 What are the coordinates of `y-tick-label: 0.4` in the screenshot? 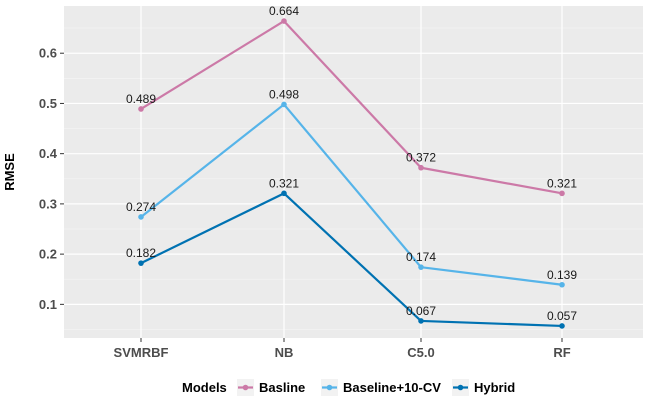 It's located at (48, 153).